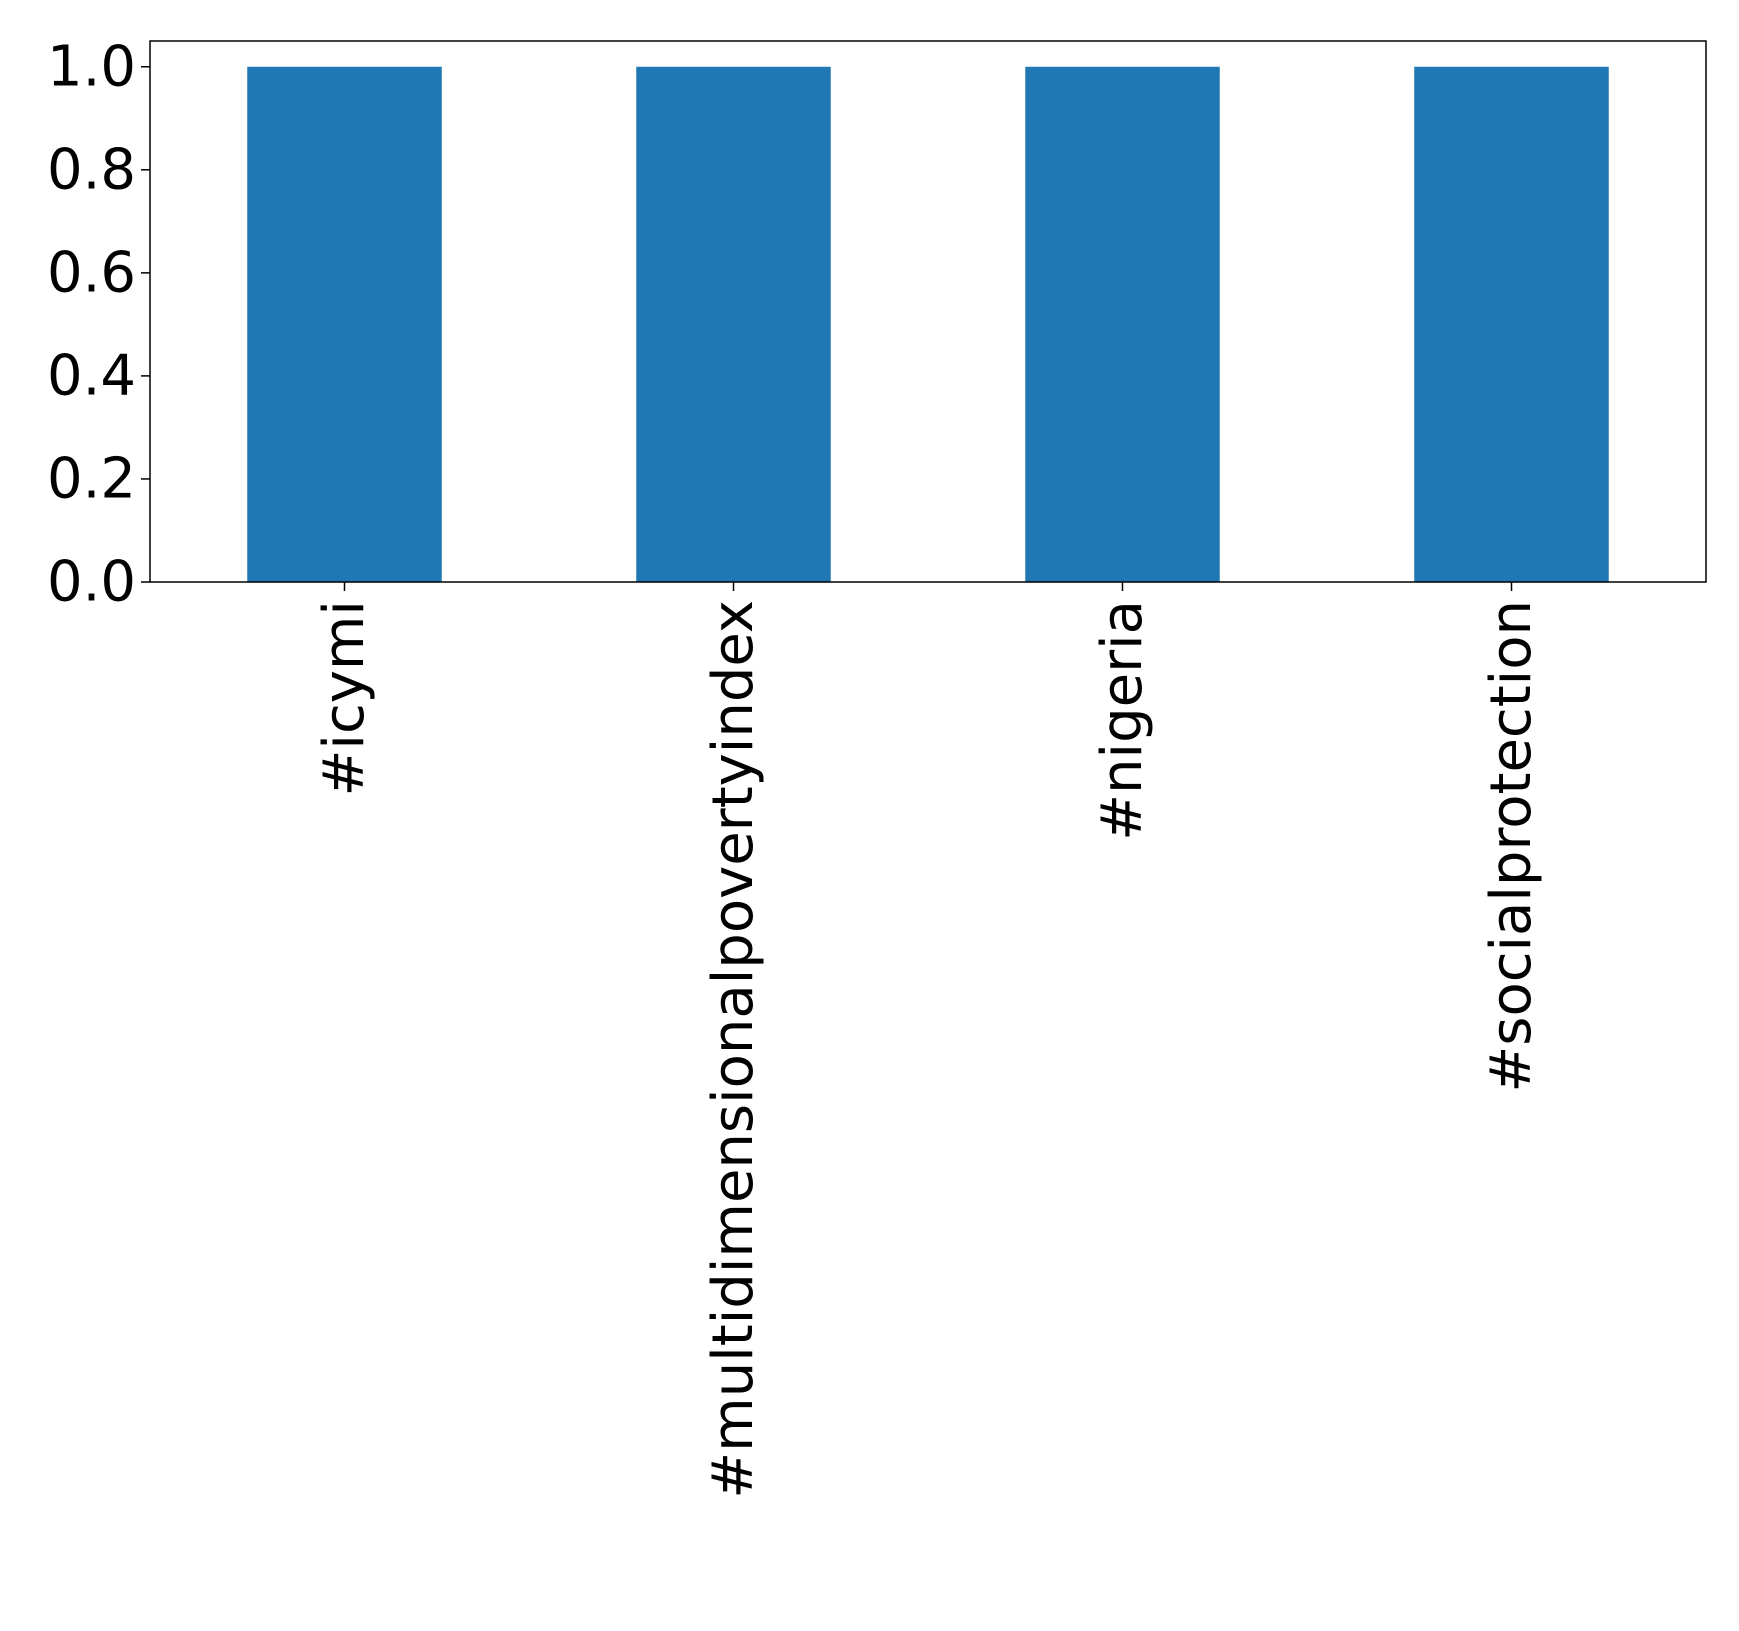 The image size is (1739, 1631). I want to click on y-tick-label: 0.0, so click(91, 582).